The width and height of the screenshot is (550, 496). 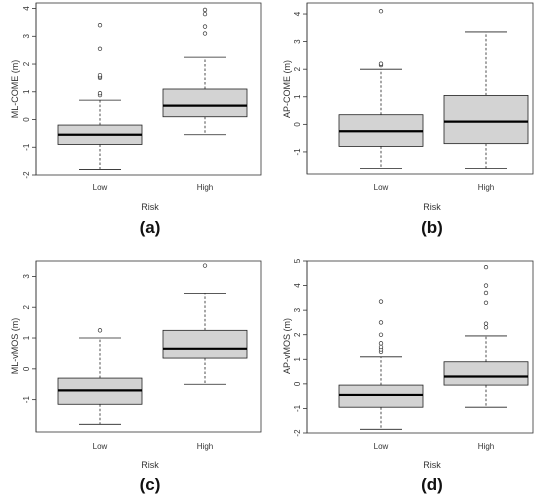 I want to click on panel-b-frame, so click(x=420, y=88).